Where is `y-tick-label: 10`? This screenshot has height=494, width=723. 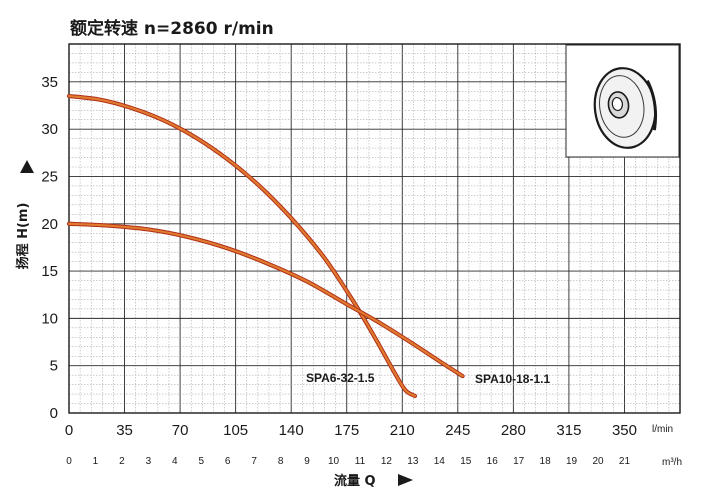 y-tick-label: 10 is located at coordinates (49, 318).